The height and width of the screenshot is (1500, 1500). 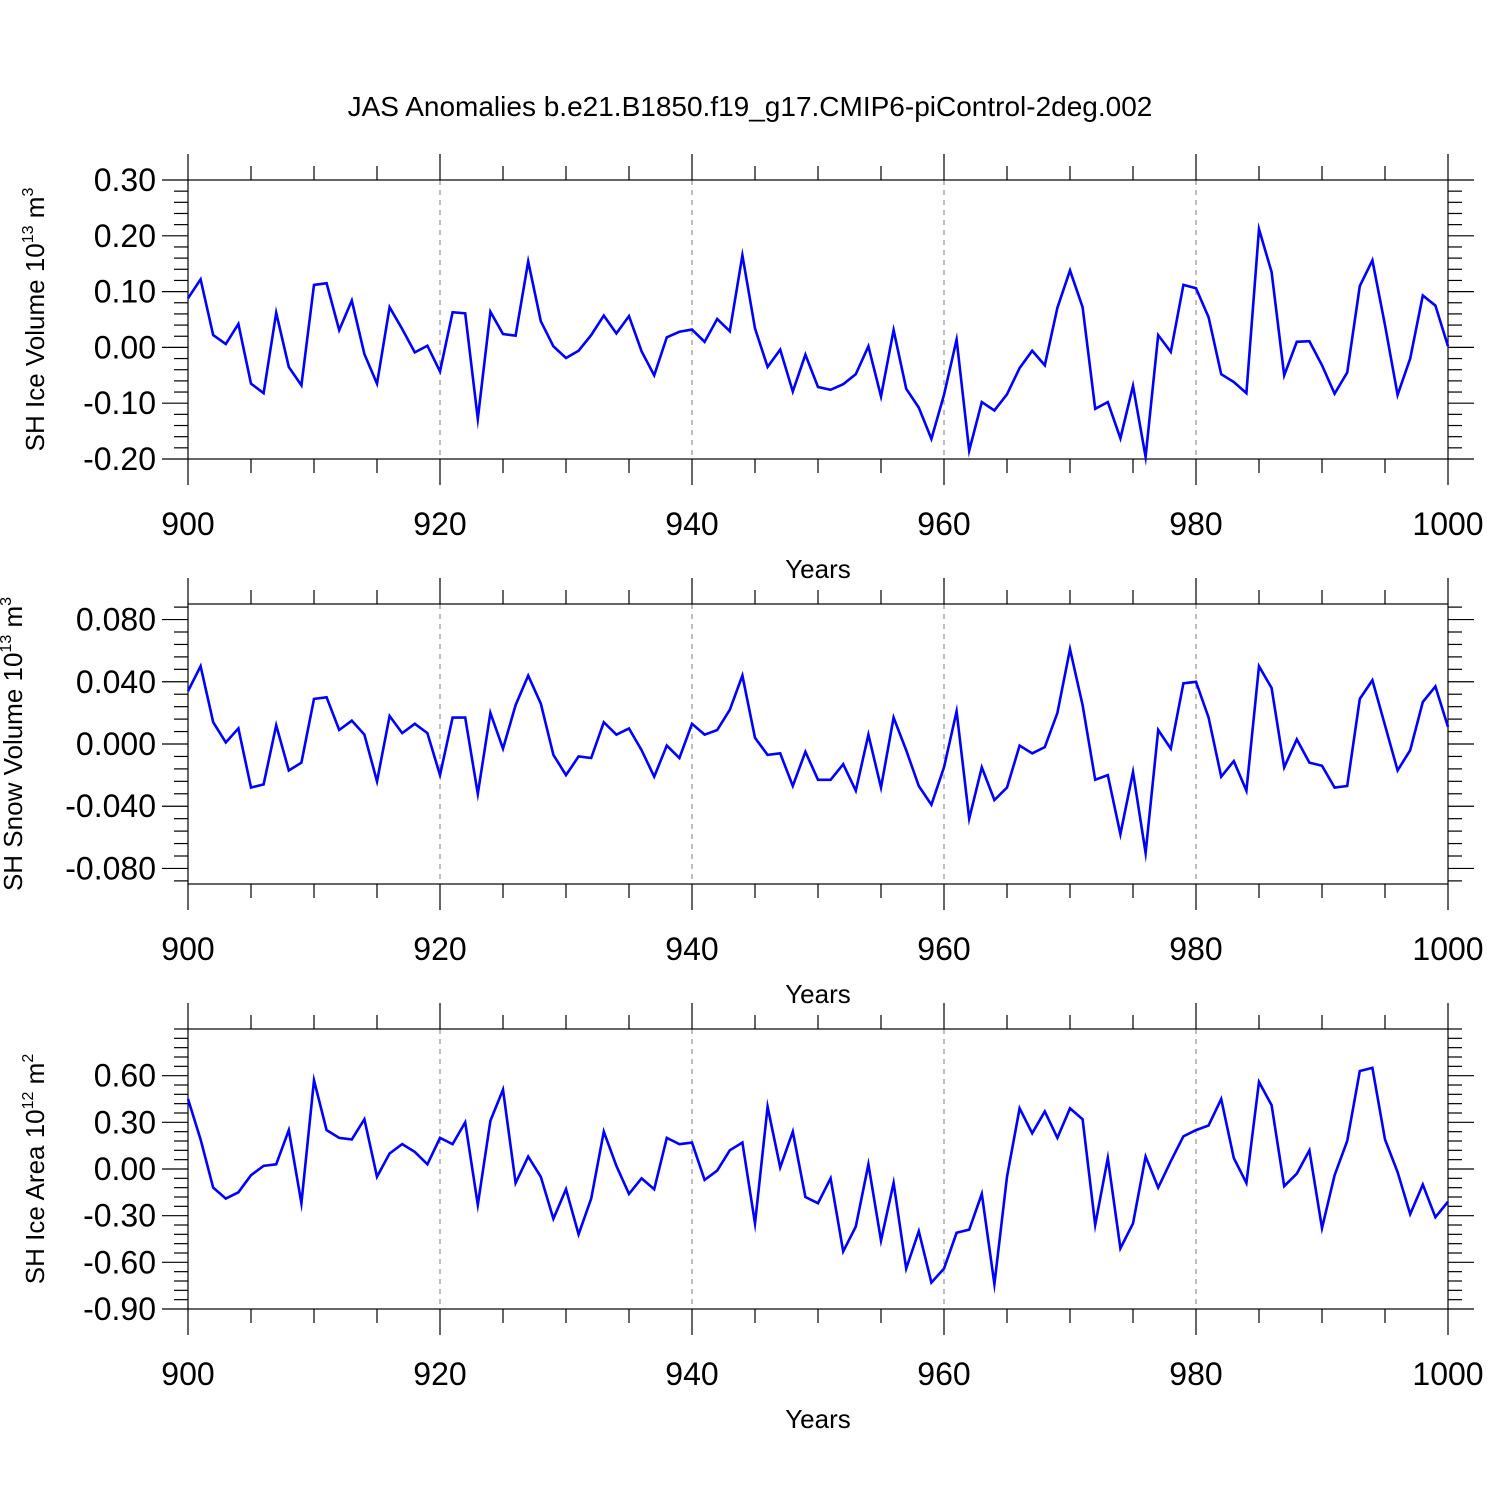 I want to click on y-axis-title-part: SH Snow Volume 10, so click(x=14, y=772).